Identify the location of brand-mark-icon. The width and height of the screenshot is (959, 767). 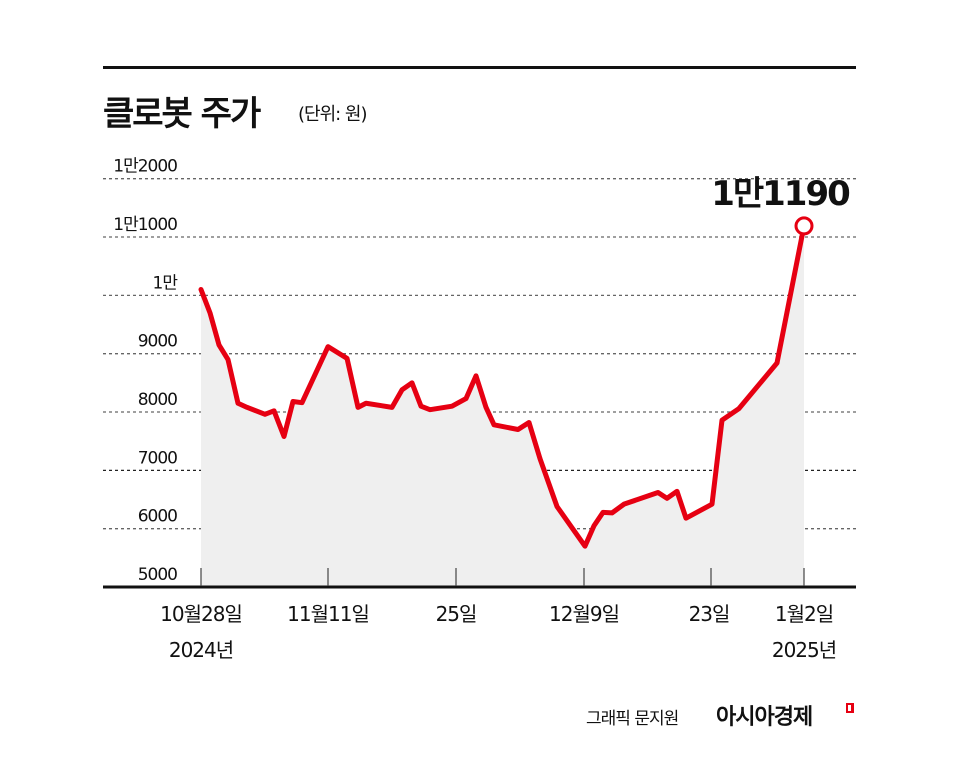
(850, 708).